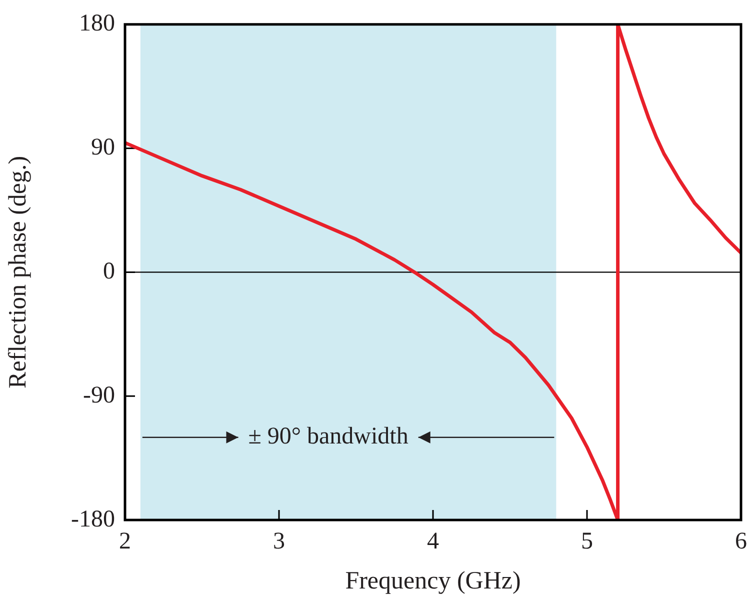 Image resolution: width=755 pixels, height=601 pixels. I want to click on annotation: ± 90° bandwidth, so click(328, 437).